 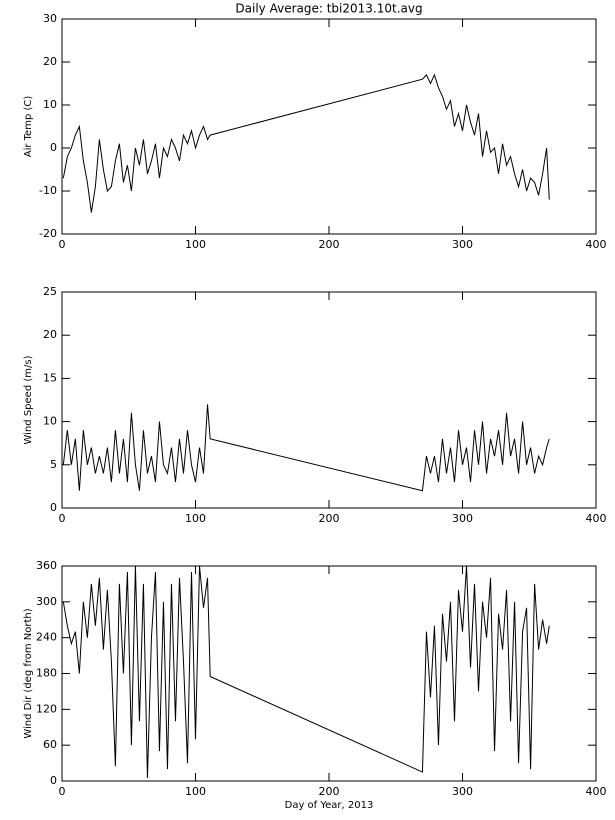 What do you see at coordinates (46, 708) in the screenshot?
I see `y-tick-label: 120` at bounding box center [46, 708].